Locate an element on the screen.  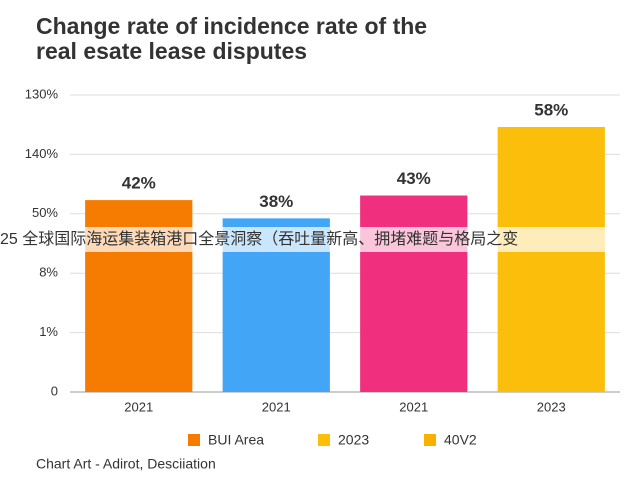
data-label: 38% is located at coordinates (276, 201).